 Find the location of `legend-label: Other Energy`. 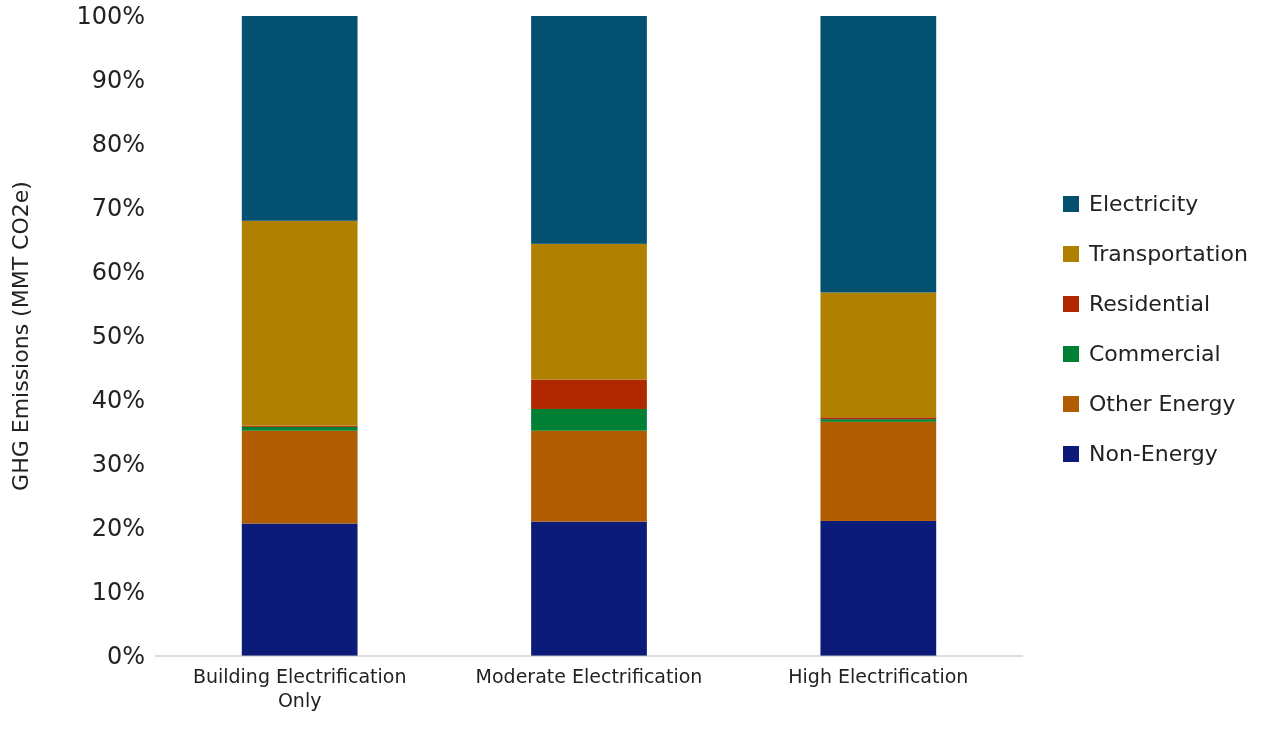

legend-label: Other Energy is located at coordinates (1162, 403).